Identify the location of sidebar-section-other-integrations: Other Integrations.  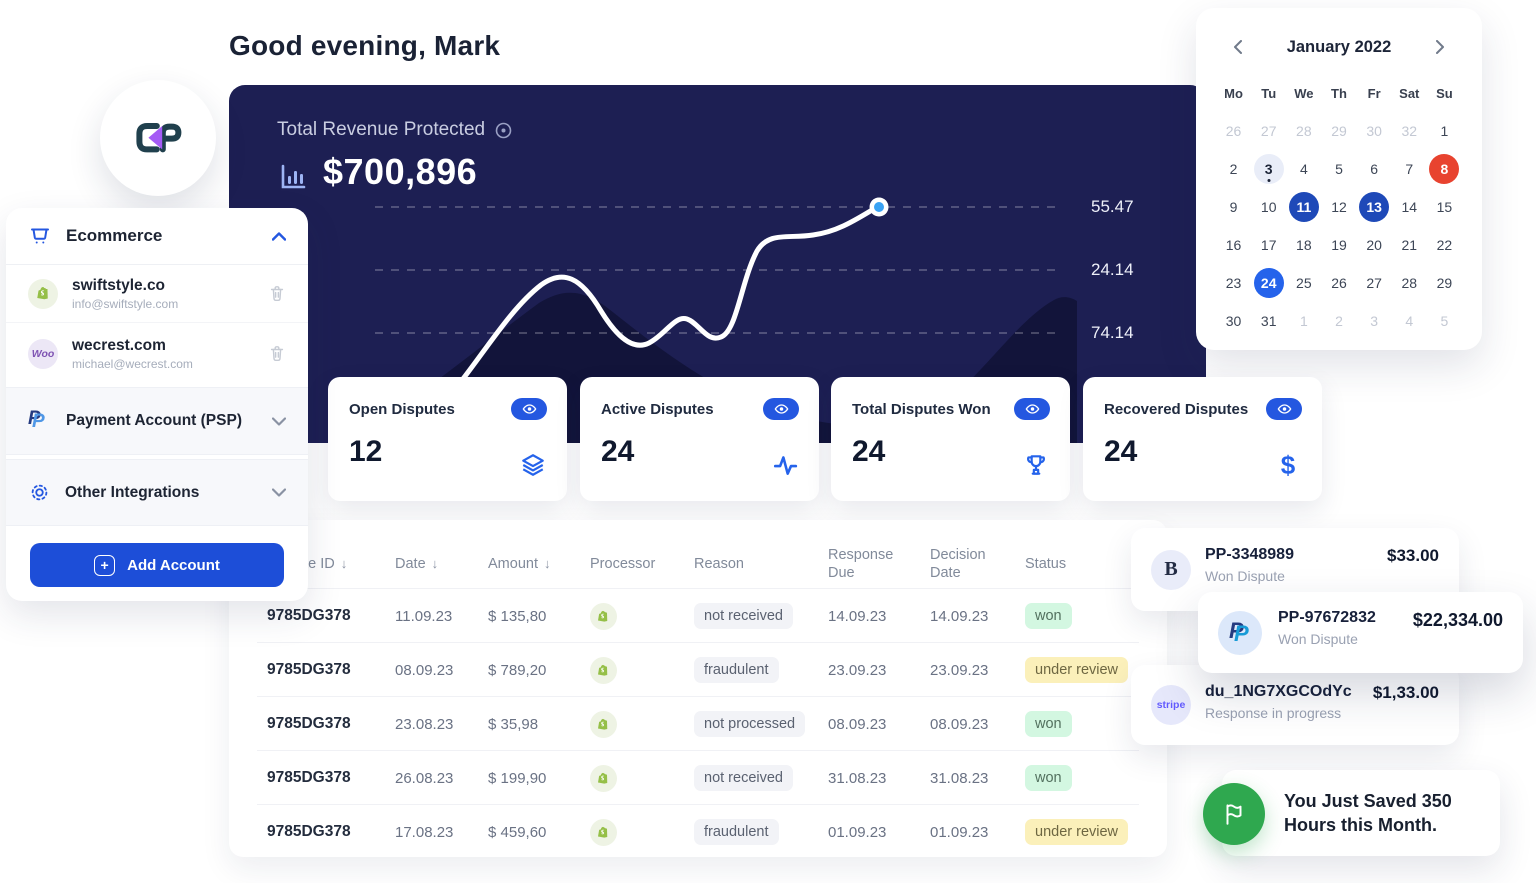
(157, 492).